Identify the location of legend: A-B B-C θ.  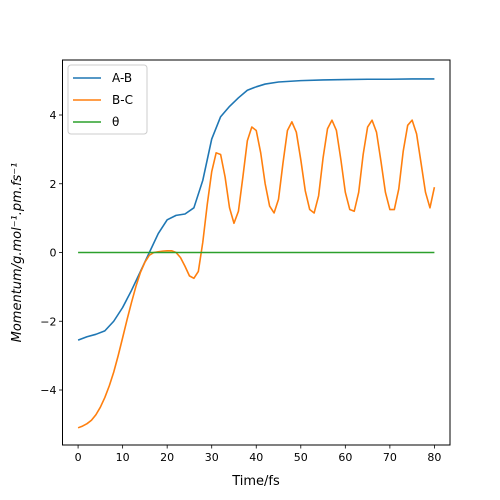
(107, 99).